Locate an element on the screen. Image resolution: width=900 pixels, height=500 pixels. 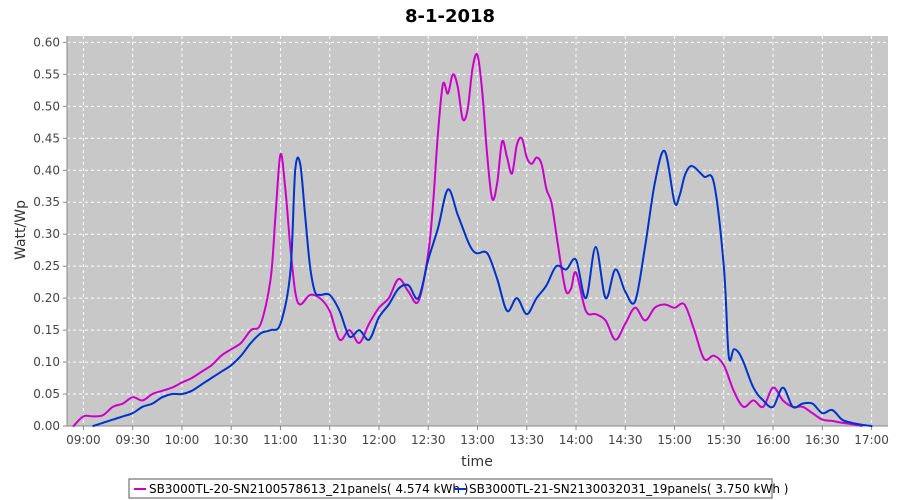
x-axis-label: time is located at coordinates (477, 462).